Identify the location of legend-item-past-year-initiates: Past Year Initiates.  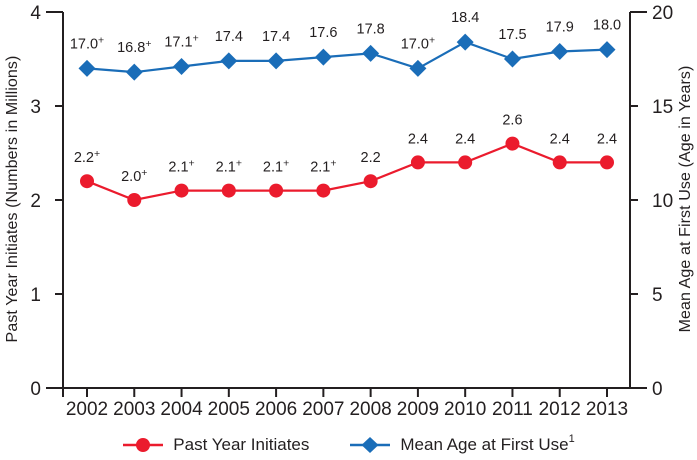
(215, 445).